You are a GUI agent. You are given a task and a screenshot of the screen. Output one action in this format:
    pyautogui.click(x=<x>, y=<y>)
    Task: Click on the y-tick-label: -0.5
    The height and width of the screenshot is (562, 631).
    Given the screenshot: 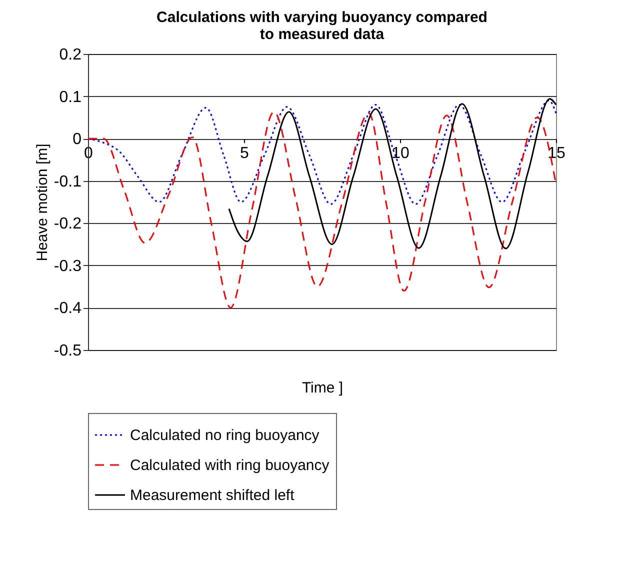 What is the action you would take?
    pyautogui.click(x=68, y=351)
    